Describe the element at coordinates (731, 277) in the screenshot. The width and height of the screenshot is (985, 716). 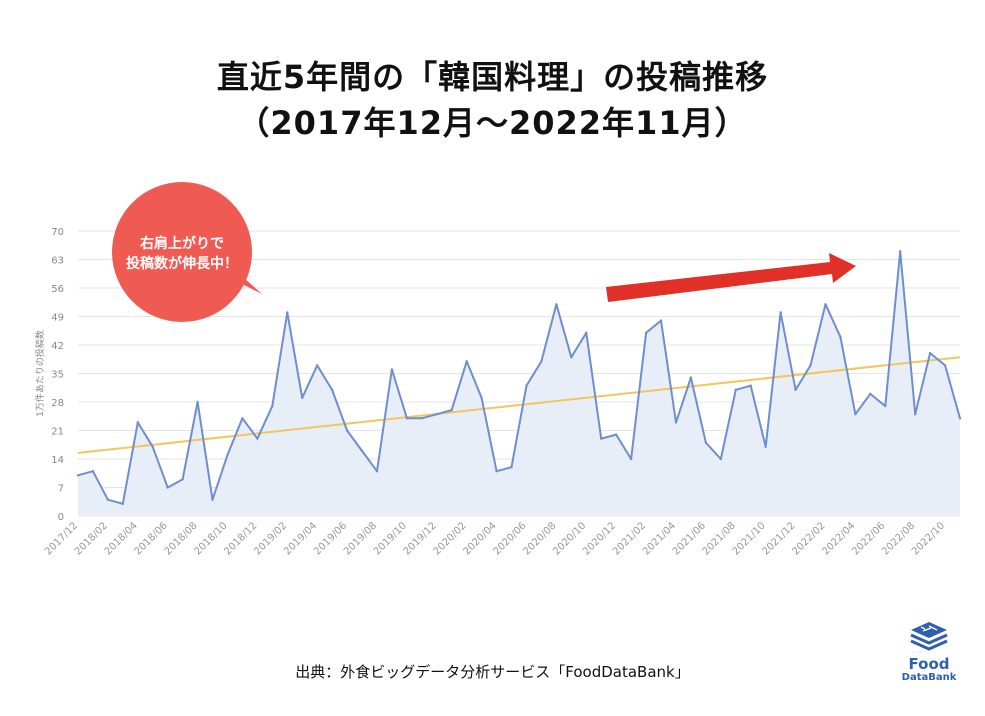
I see `trend-arrow-annotation` at that location.